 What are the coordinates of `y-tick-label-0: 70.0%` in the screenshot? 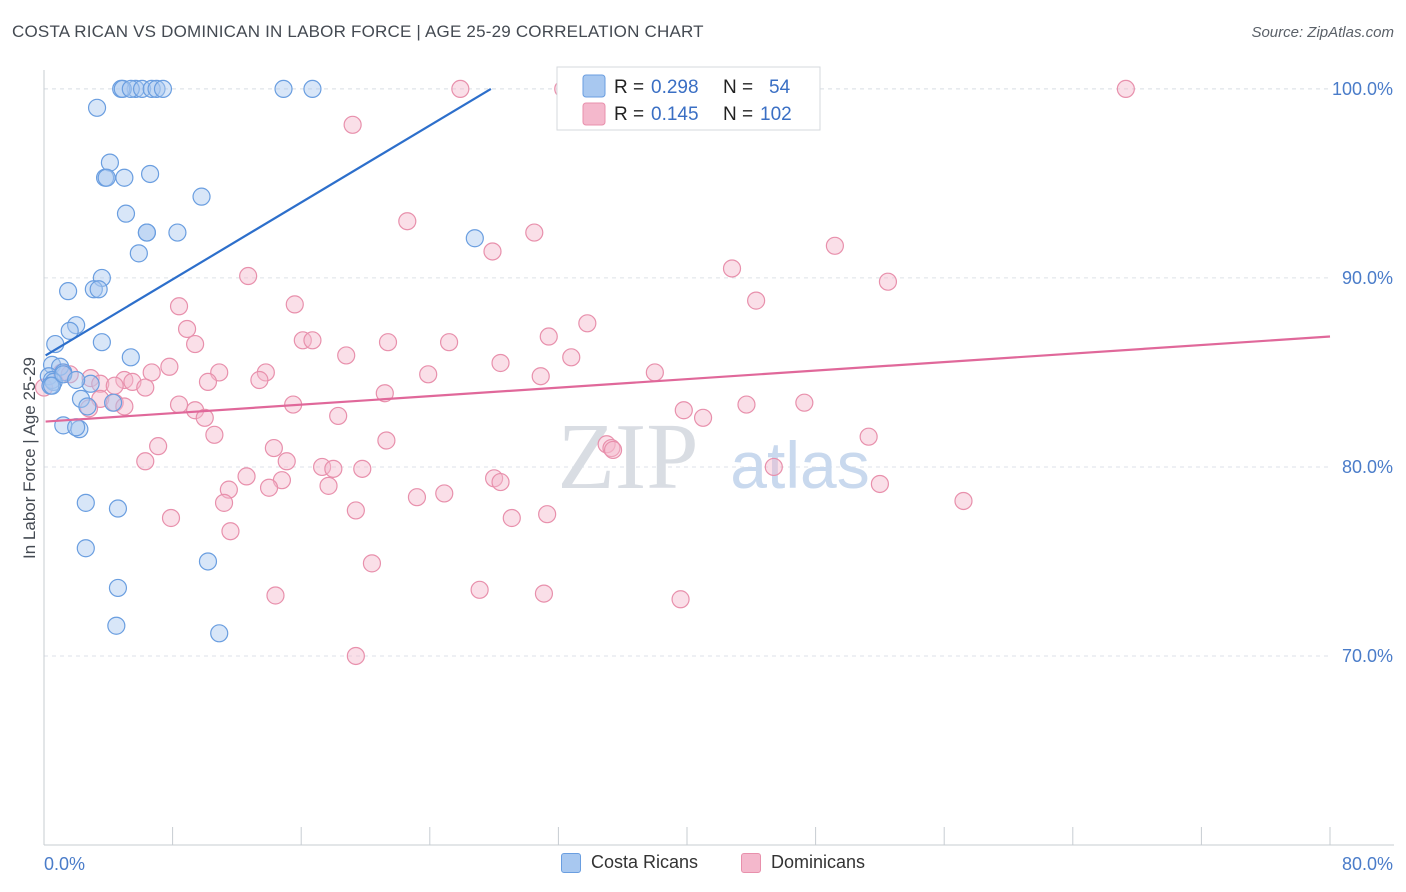 It's located at (1367, 656).